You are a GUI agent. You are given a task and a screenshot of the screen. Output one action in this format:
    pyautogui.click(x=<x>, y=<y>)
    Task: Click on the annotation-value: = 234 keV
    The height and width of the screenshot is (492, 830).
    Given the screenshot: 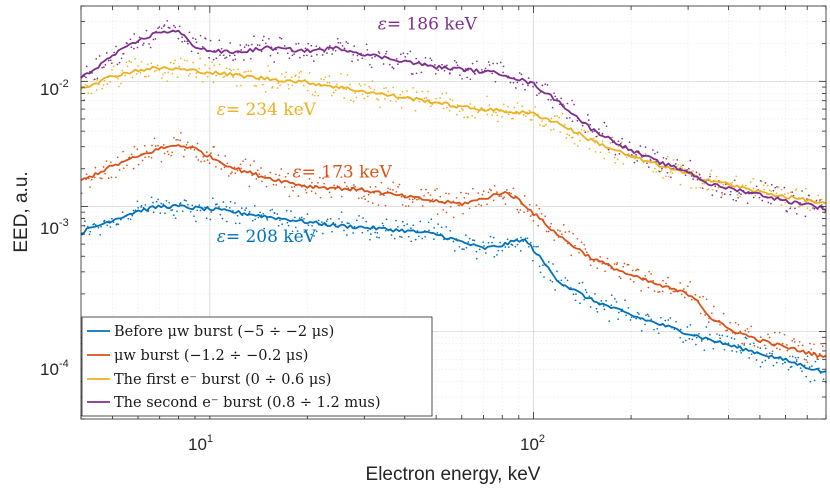 What is the action you would take?
    pyautogui.click(x=271, y=110)
    